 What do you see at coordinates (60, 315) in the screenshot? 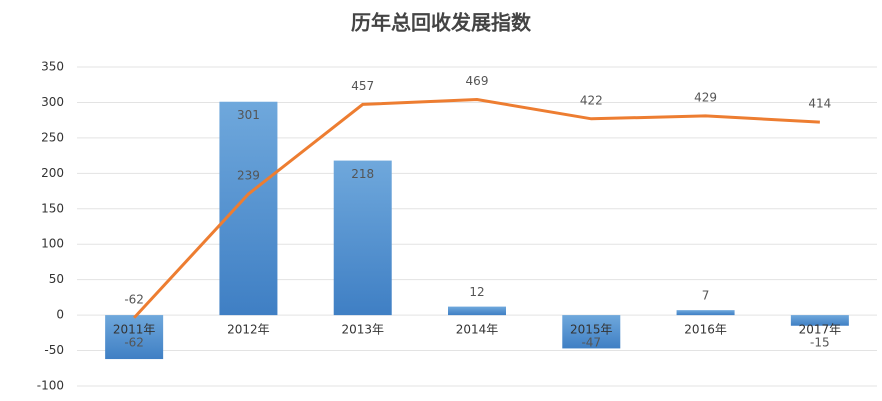
I see `y-tick-label: 0` at bounding box center [60, 315].